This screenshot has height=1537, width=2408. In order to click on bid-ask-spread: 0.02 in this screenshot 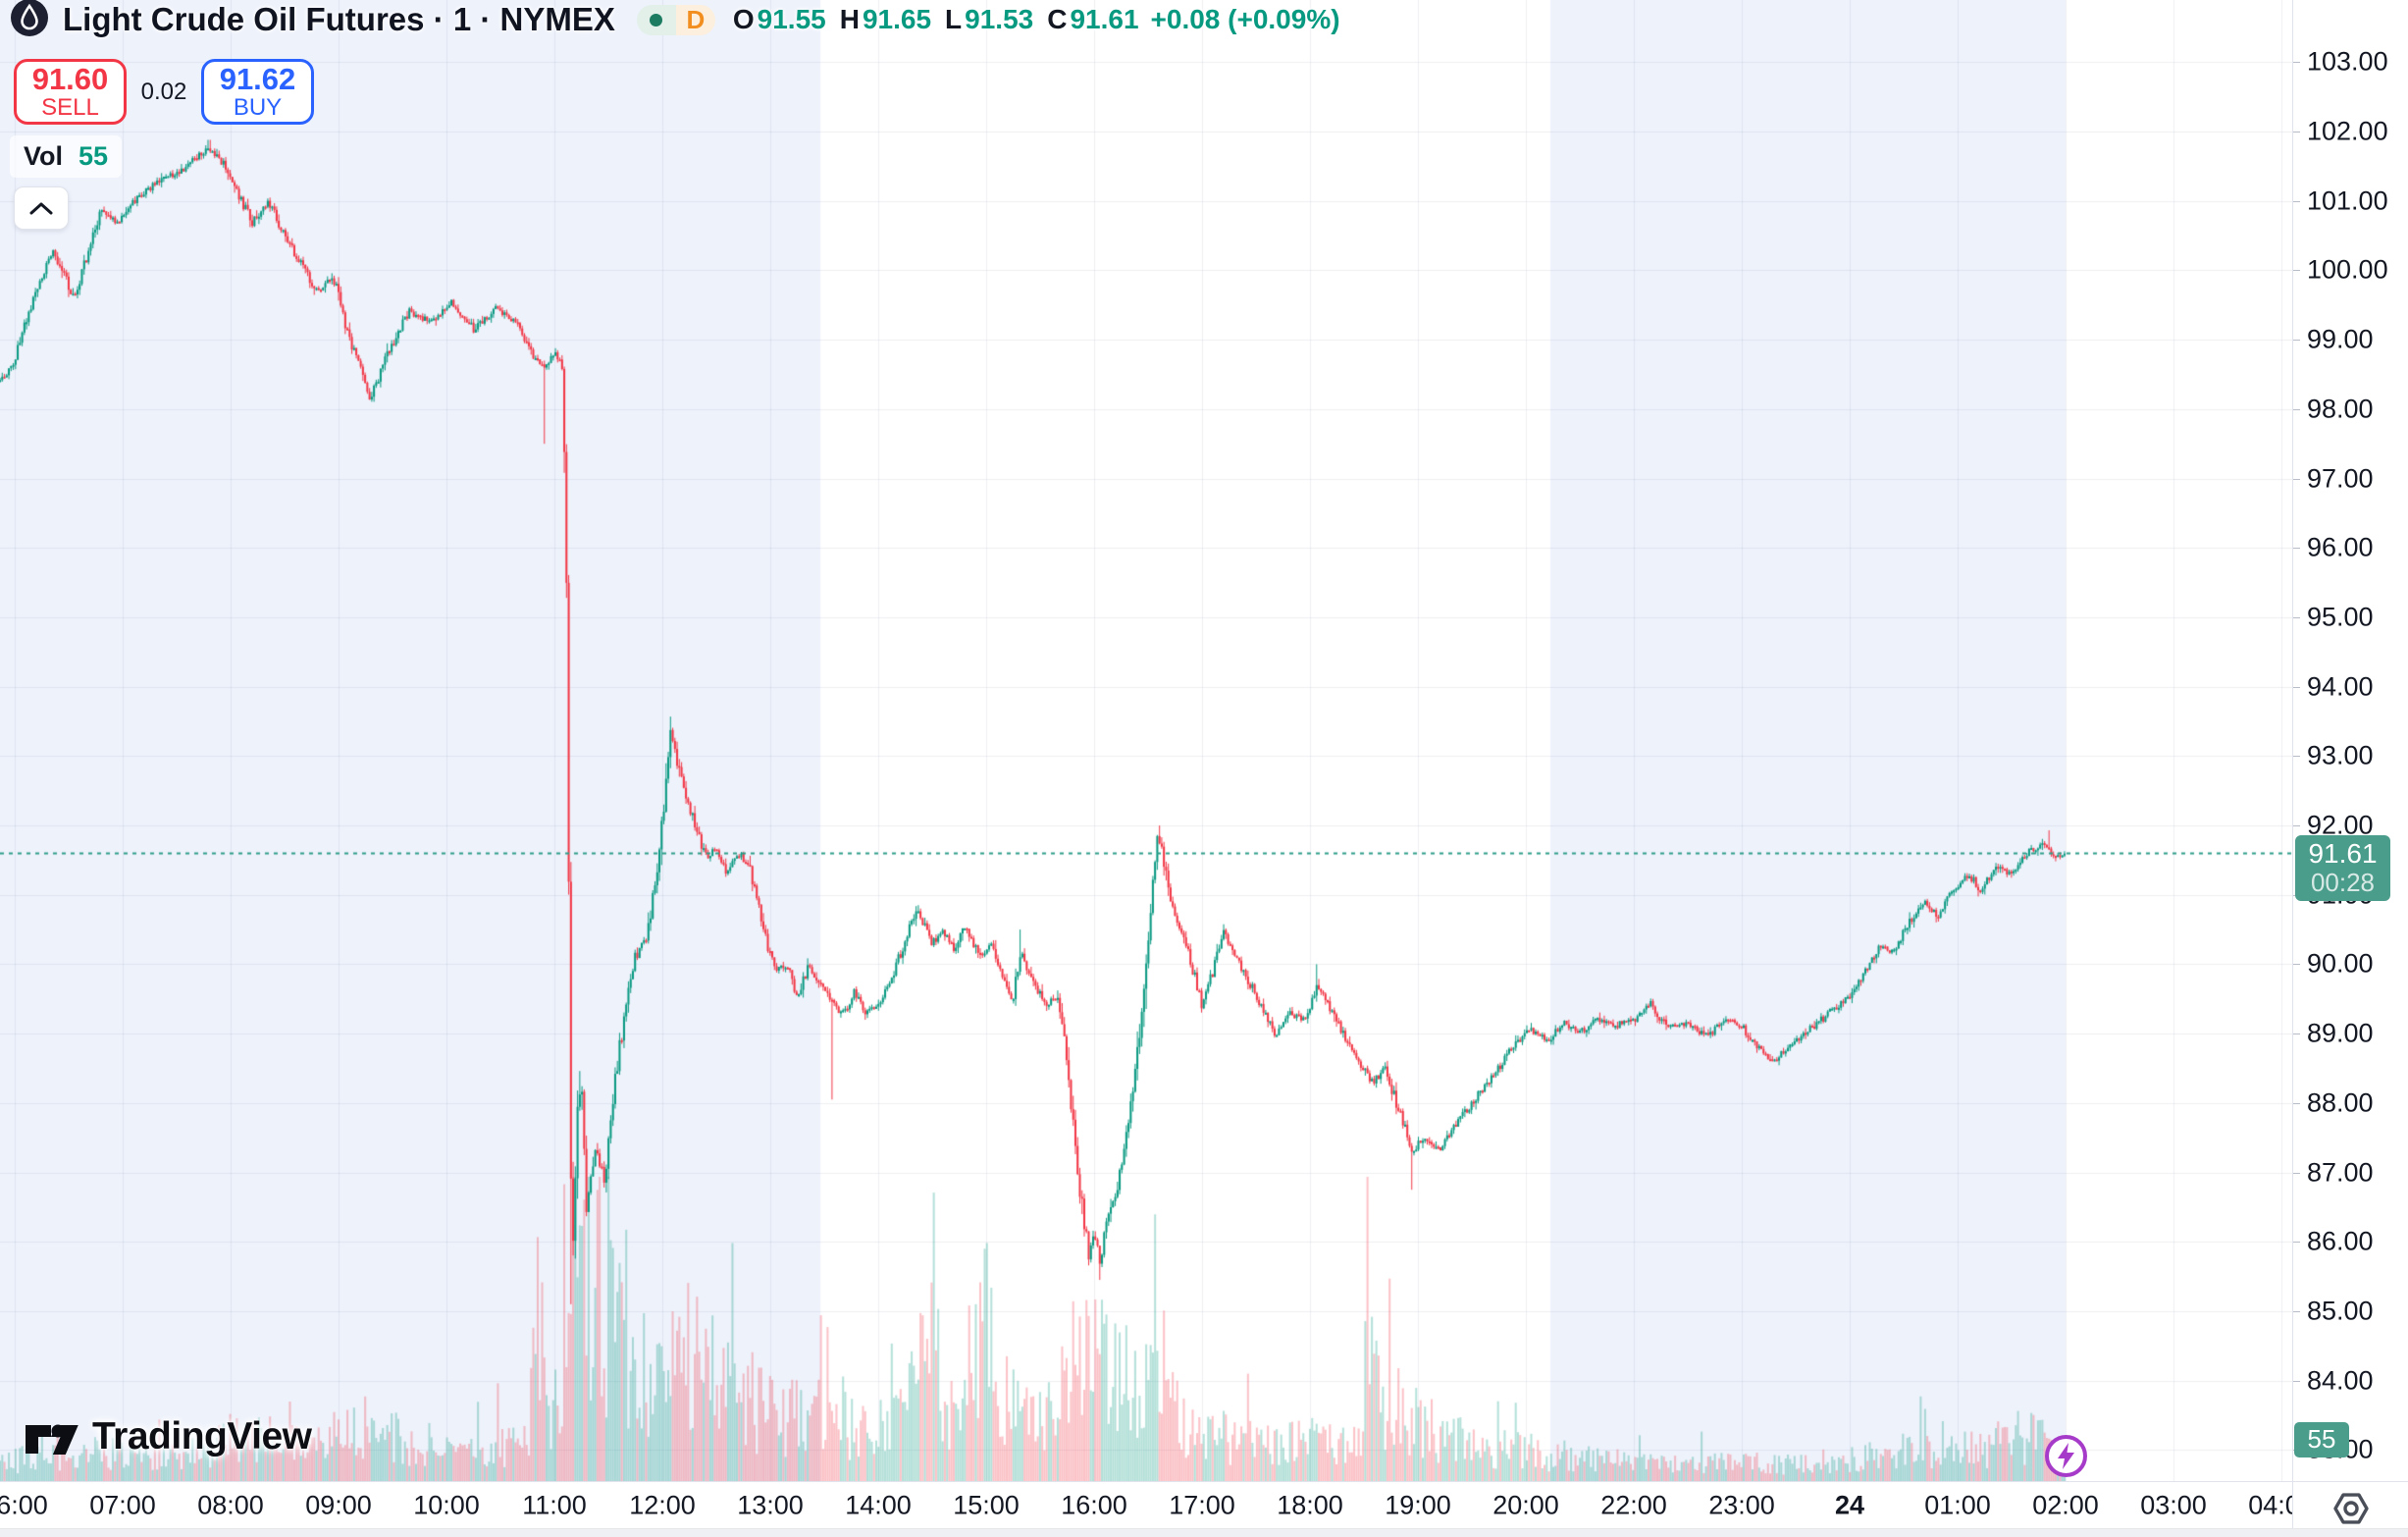, I will do `click(164, 92)`.